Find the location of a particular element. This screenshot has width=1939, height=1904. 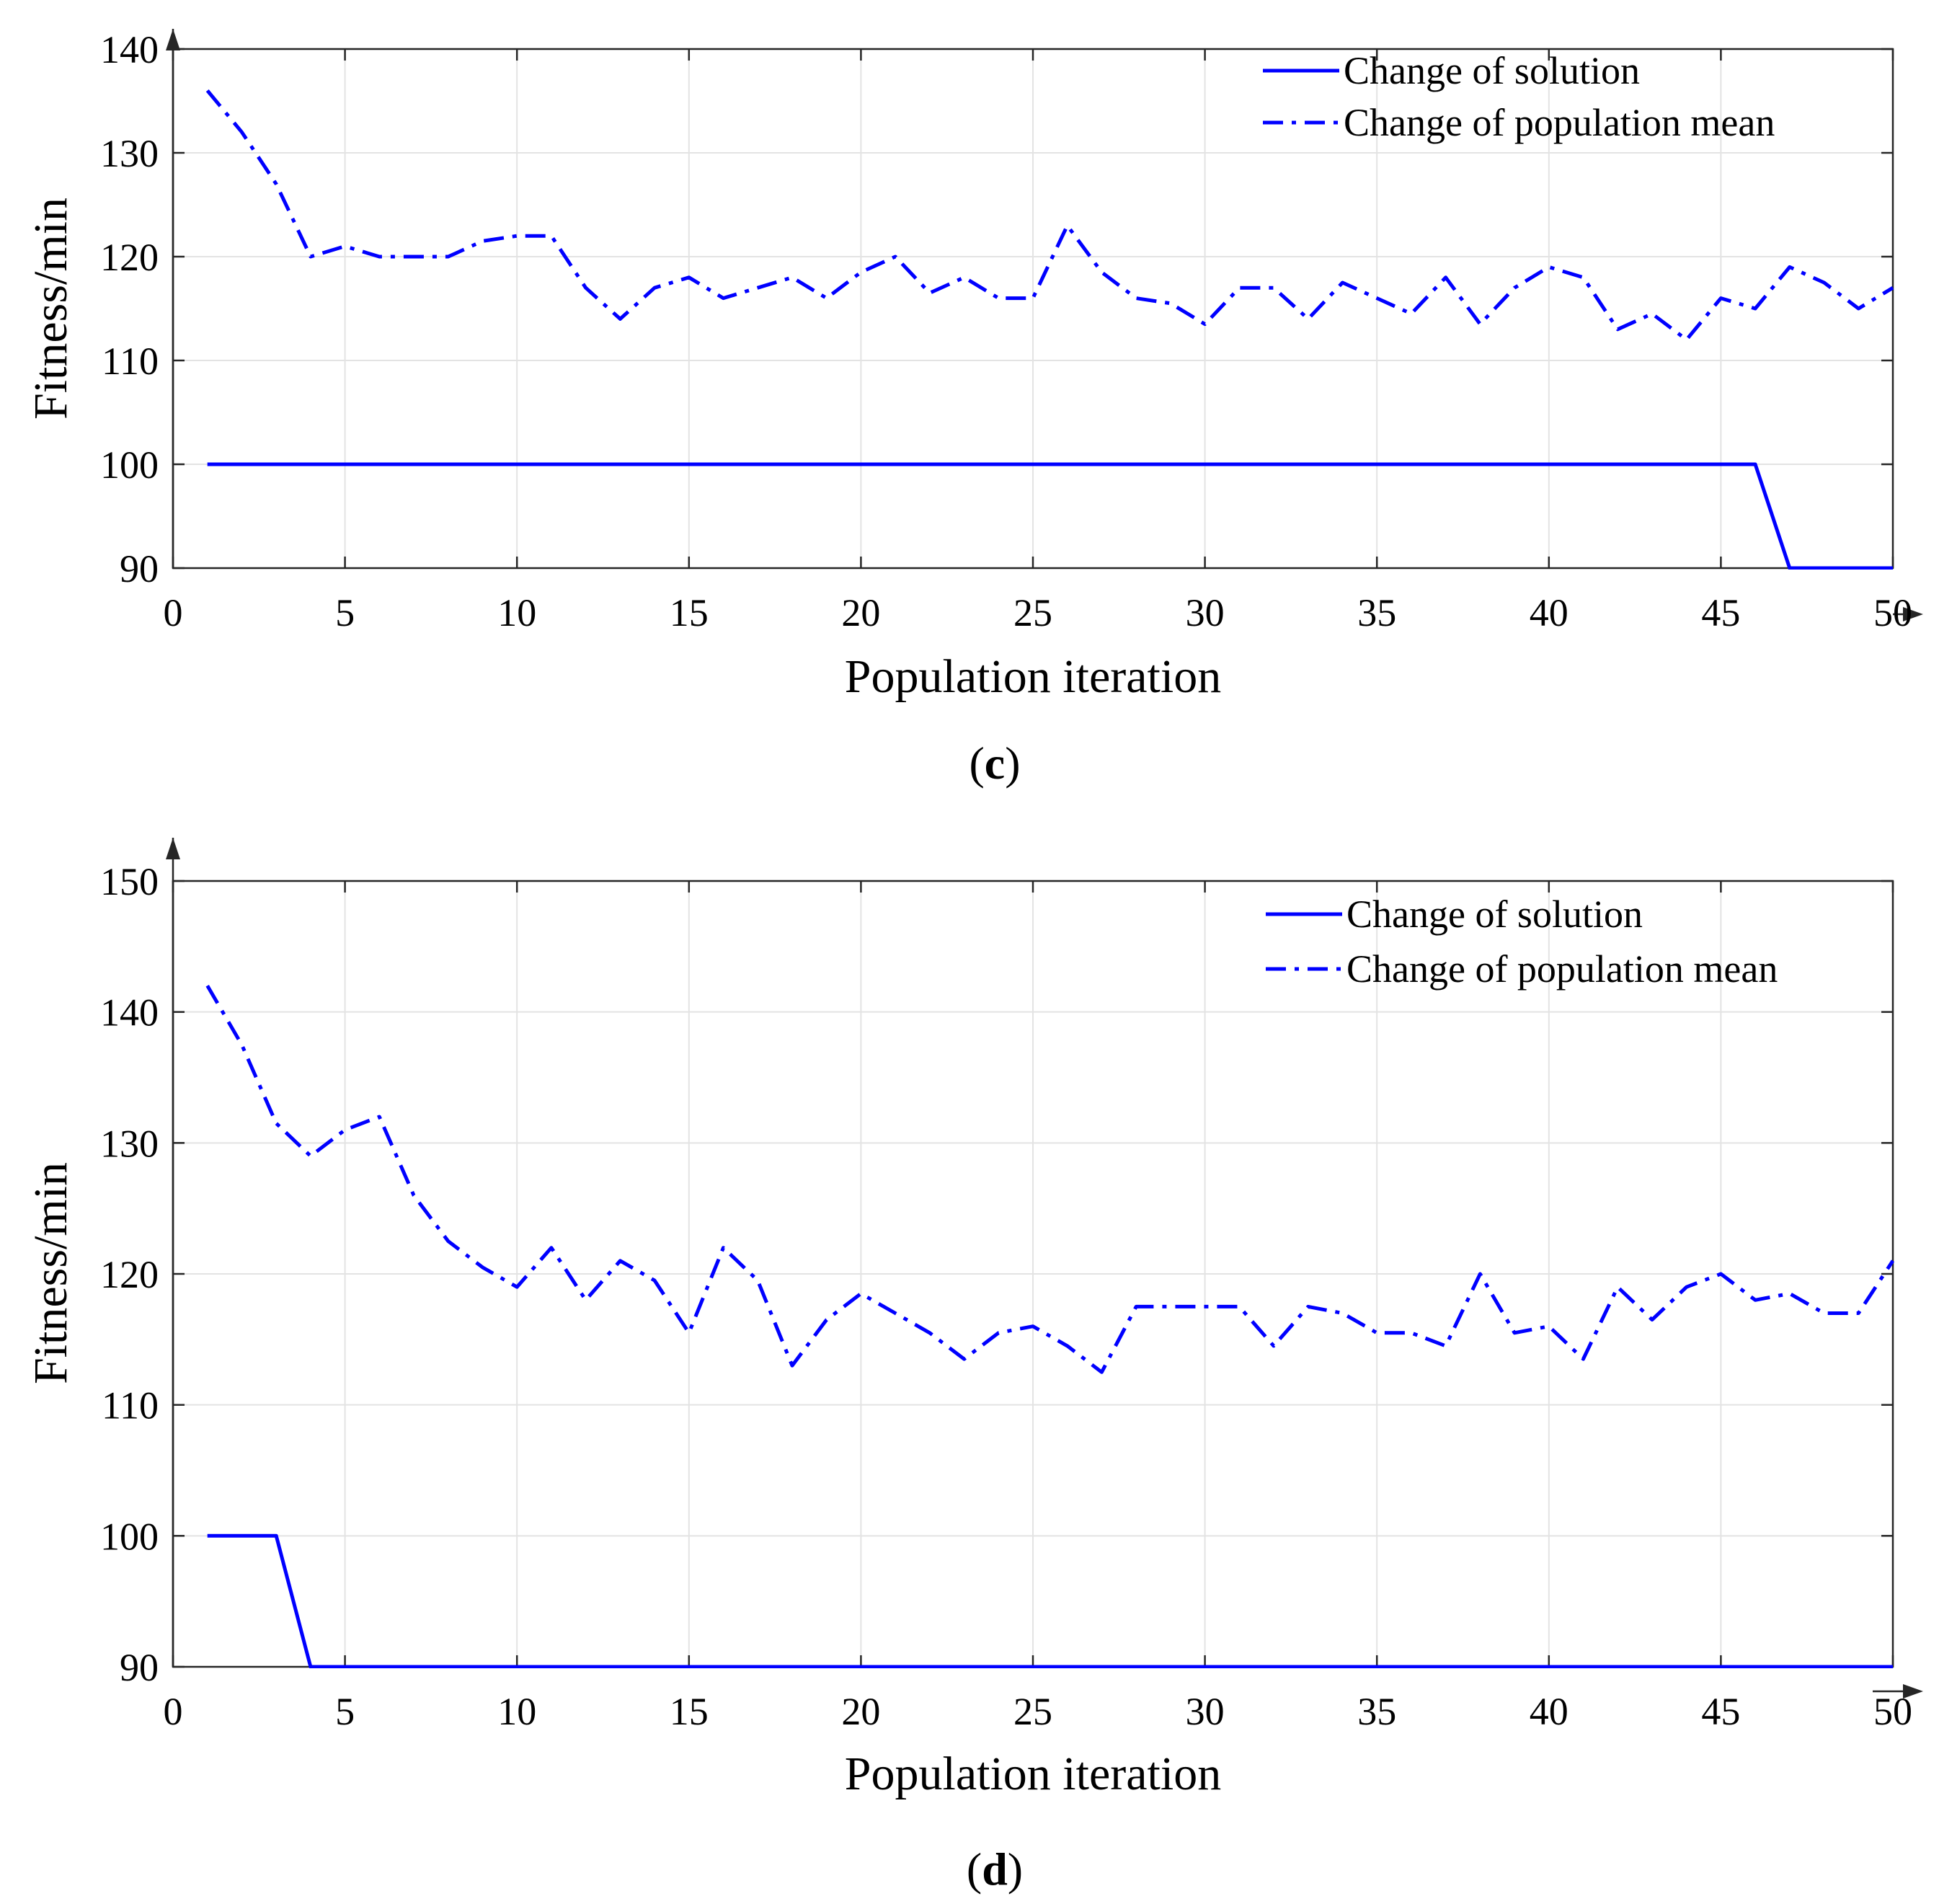

panel-caption-d: (d) is located at coordinates (995, 1869).